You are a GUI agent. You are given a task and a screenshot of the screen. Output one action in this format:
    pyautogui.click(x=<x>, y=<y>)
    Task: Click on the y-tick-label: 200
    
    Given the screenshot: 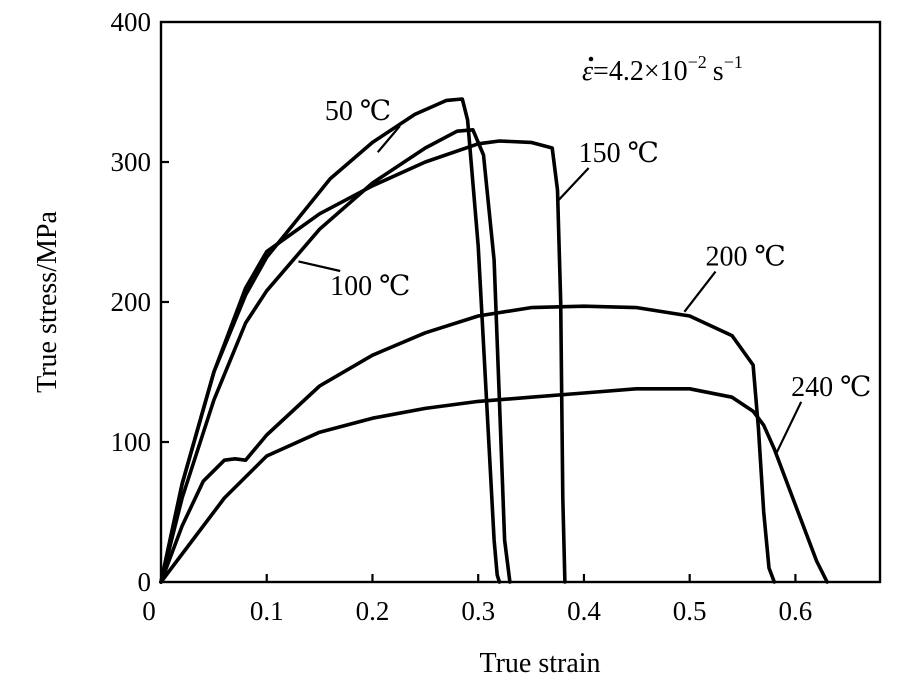 What is the action you would take?
    pyautogui.click(x=131, y=302)
    